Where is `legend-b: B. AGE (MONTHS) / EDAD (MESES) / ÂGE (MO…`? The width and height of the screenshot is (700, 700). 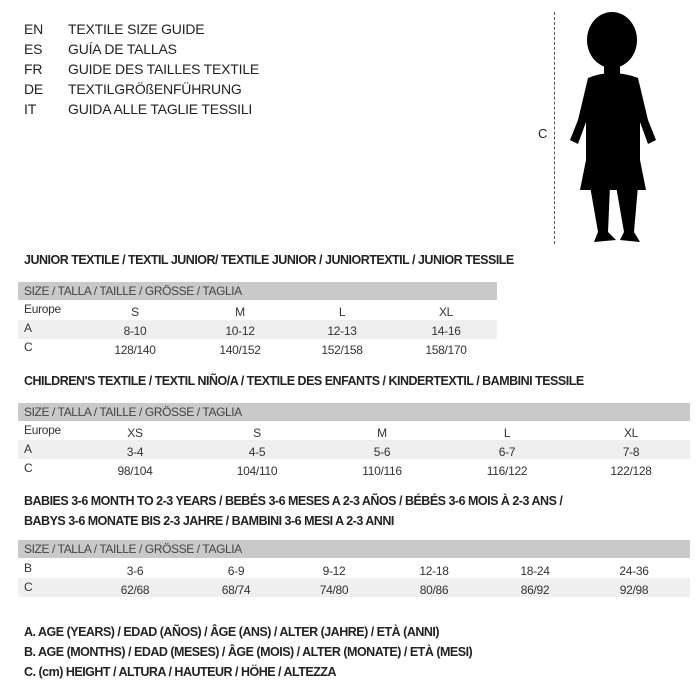
legend-b: B. AGE (MONTHS) / EDAD (MESES) / ÂGE (MO… is located at coordinates (248, 652).